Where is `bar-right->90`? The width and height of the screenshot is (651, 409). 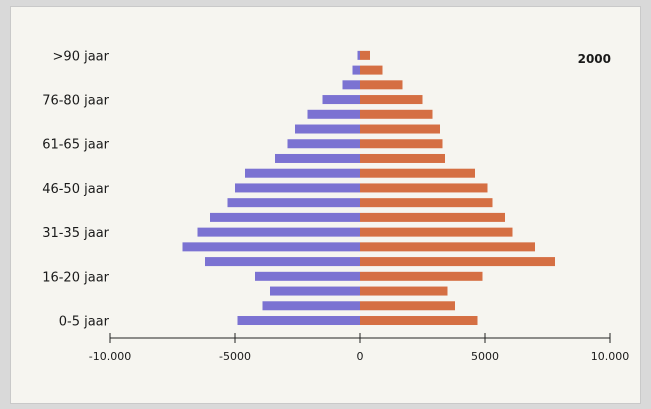
bar-right->90 is located at coordinates (365, 55).